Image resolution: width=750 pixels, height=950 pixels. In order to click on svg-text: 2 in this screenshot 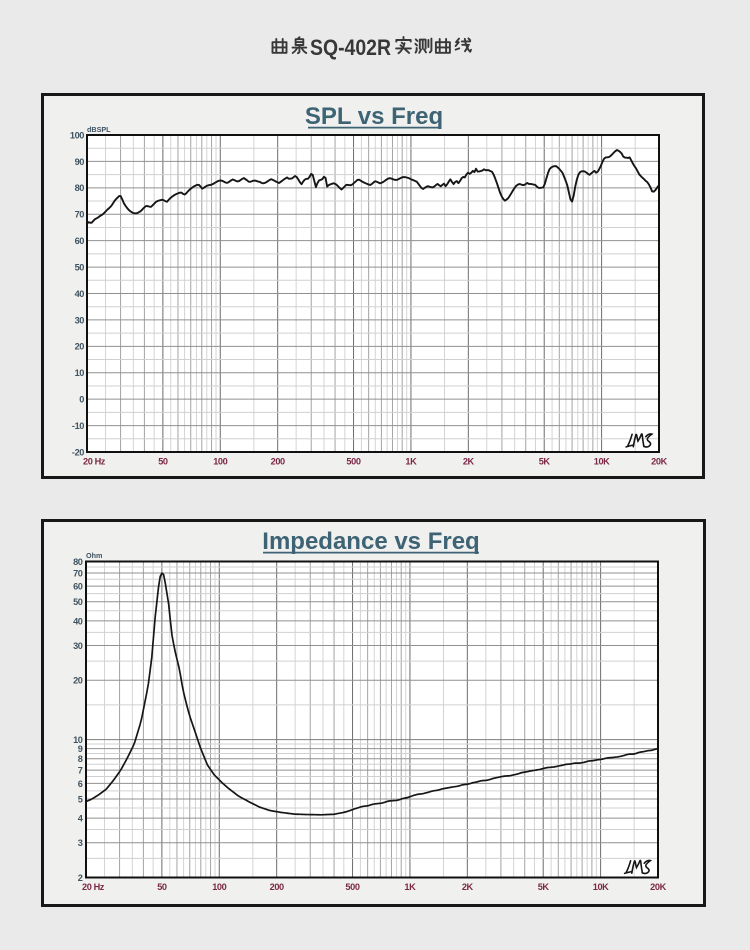, I will do `click(80, 878)`.